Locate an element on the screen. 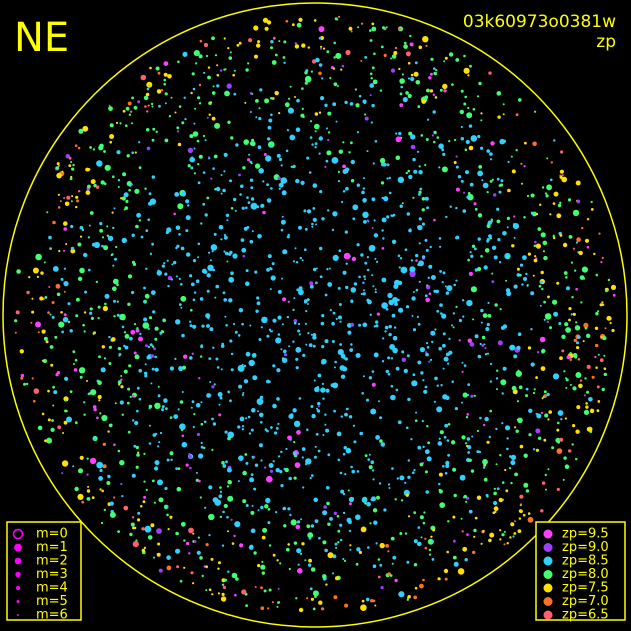 The height and width of the screenshot is (631, 631). magnitude-marker is located at coordinates (18, 574).